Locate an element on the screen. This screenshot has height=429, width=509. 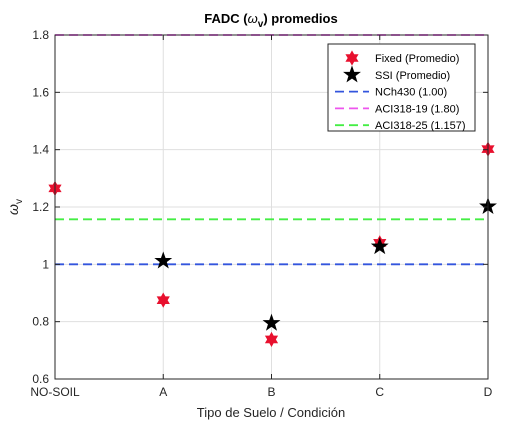
ylabel-omega: ω is located at coordinates (13, 209).